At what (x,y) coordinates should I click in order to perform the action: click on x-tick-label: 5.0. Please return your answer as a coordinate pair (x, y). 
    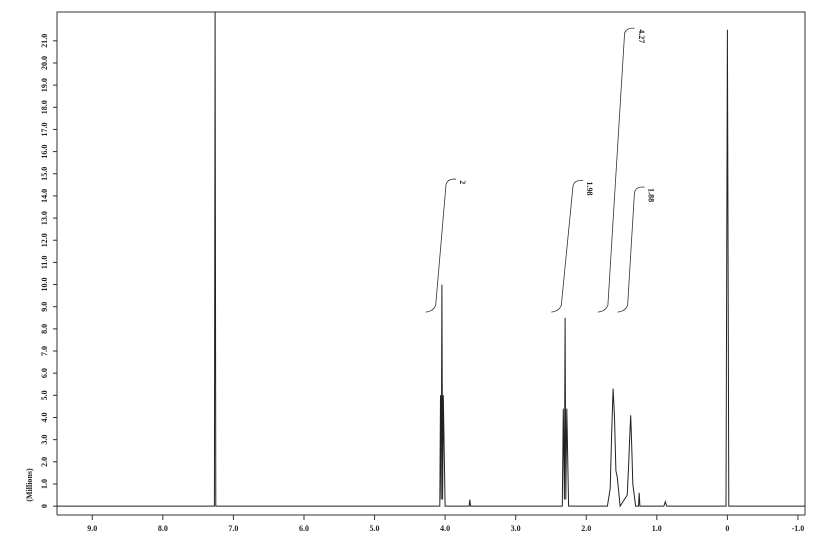
    Looking at the image, I should click on (375, 528).